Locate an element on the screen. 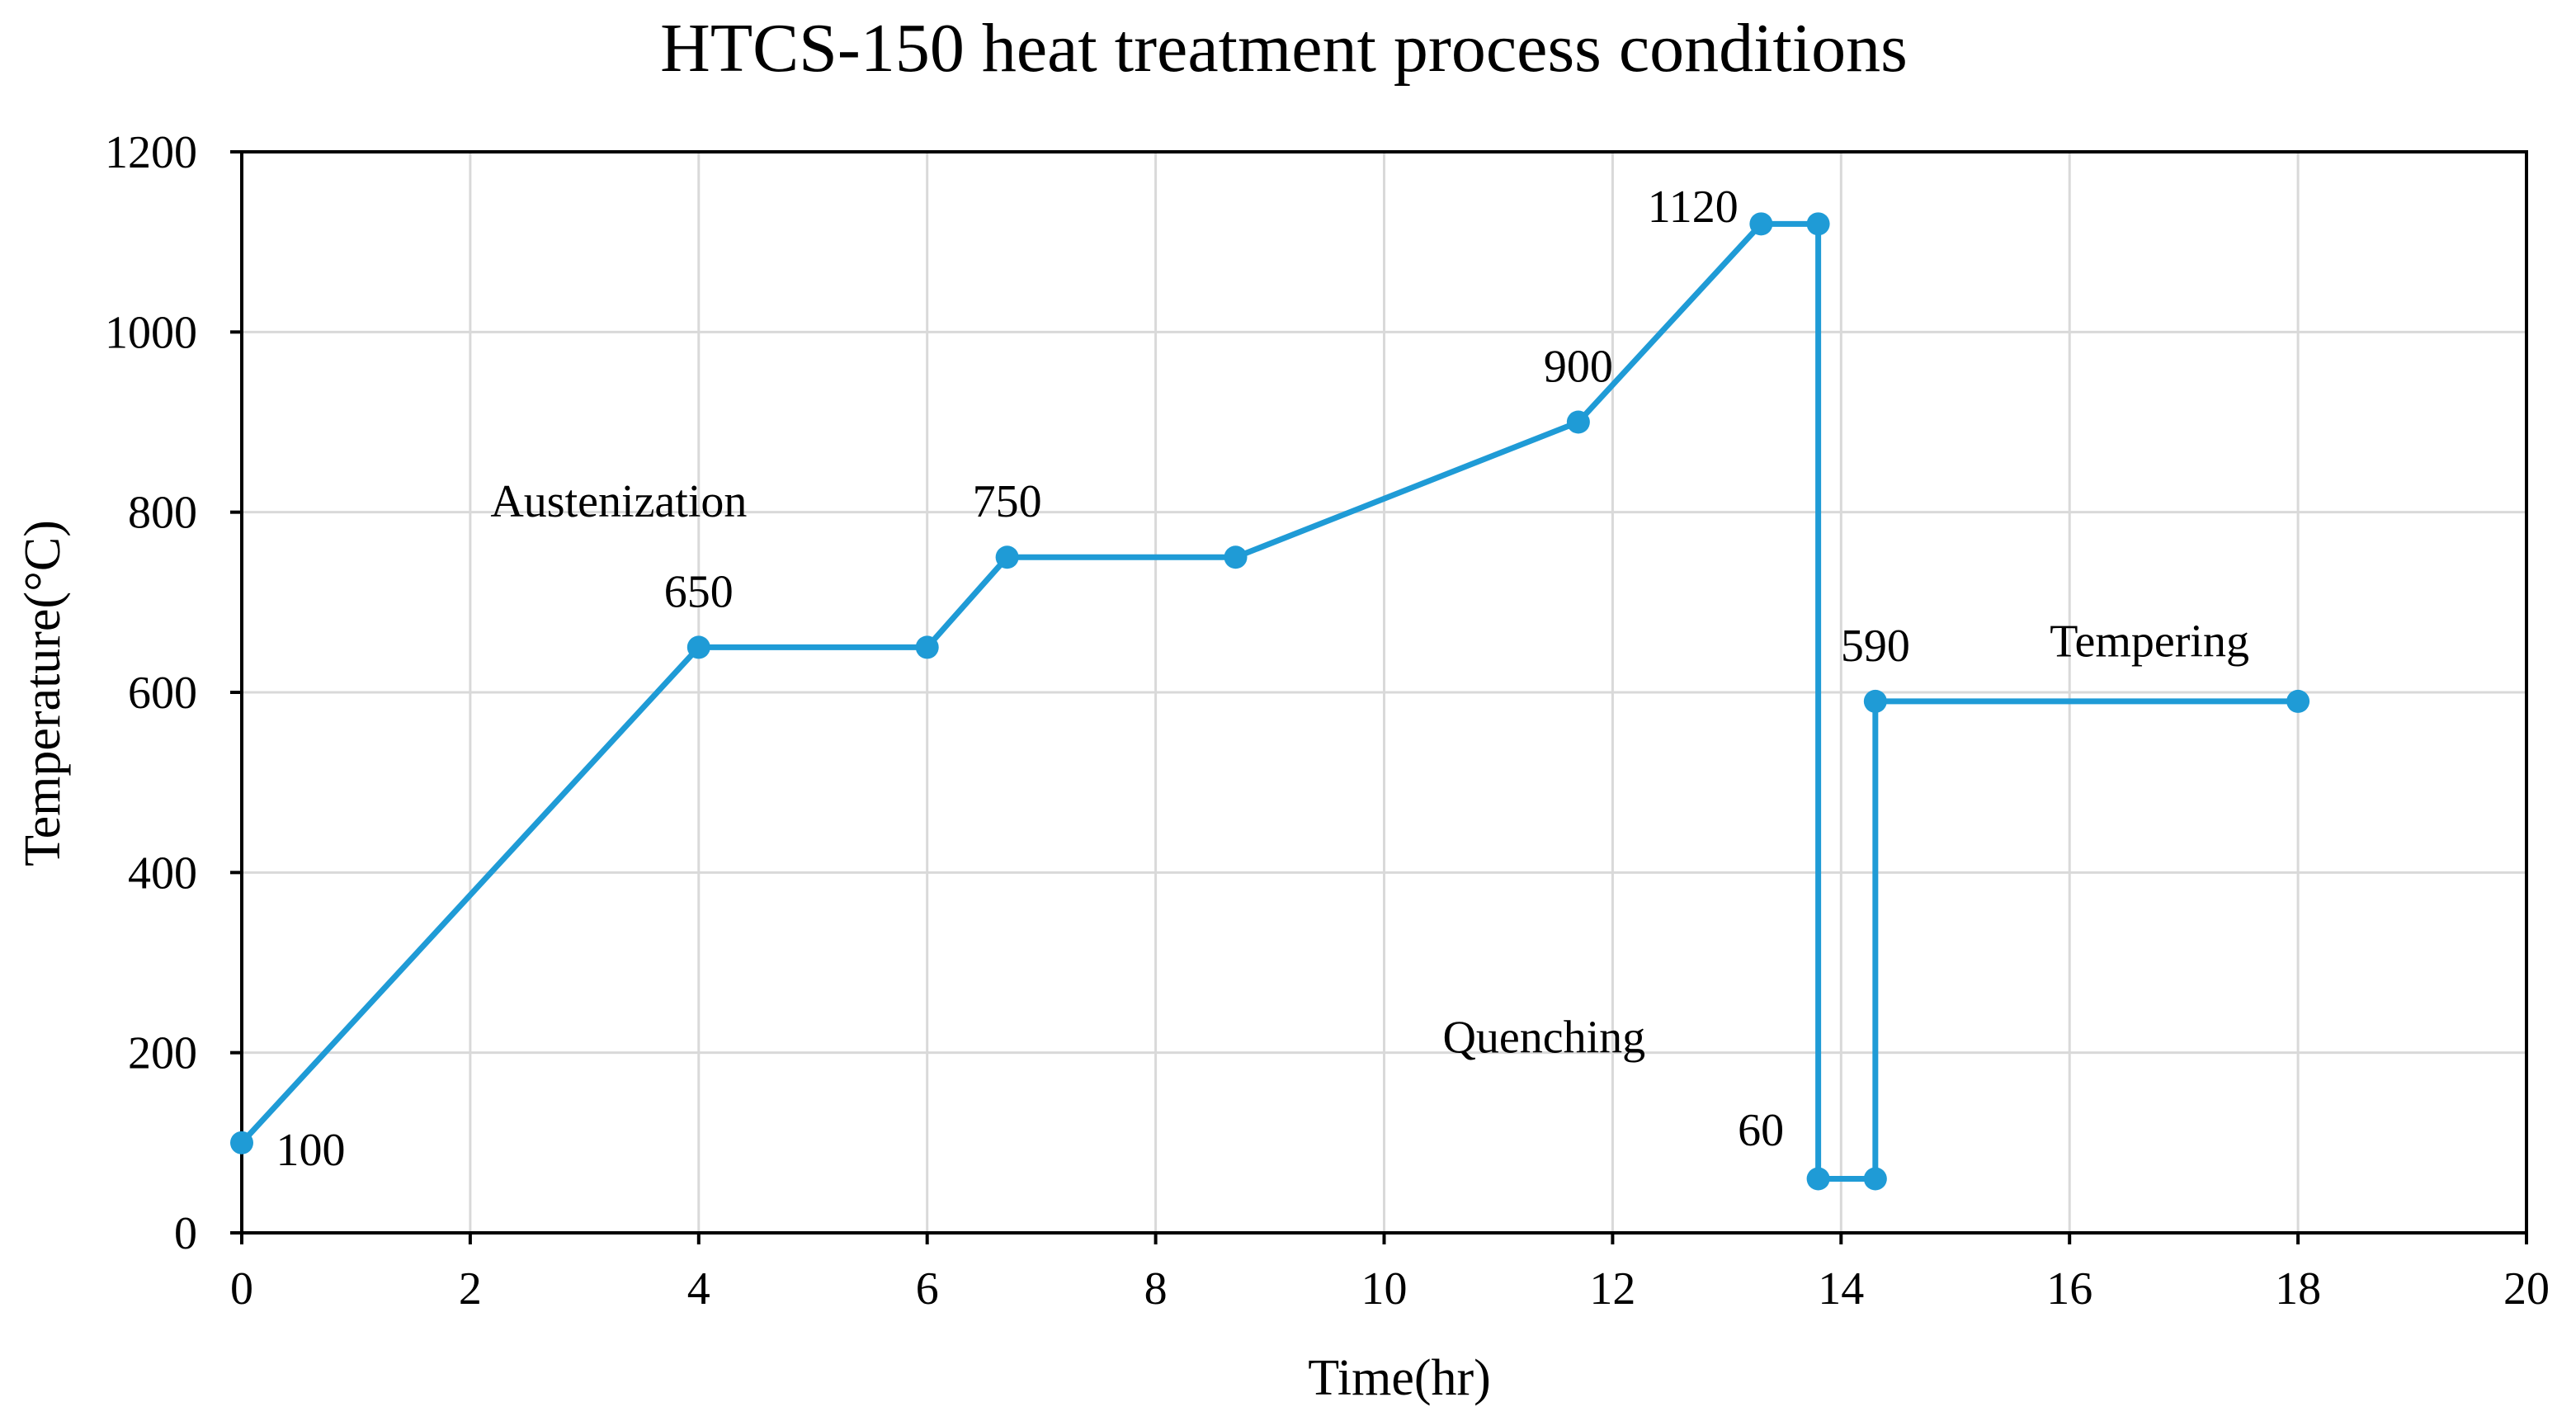 This screenshot has height=1421, width=2576. annotation-label: 60 is located at coordinates (1761, 1130).